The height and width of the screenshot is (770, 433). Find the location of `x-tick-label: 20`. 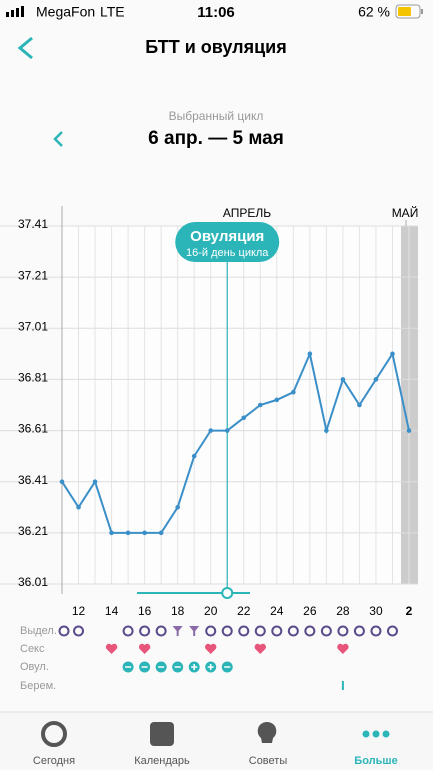

x-tick-label: 20 is located at coordinates (211, 611).